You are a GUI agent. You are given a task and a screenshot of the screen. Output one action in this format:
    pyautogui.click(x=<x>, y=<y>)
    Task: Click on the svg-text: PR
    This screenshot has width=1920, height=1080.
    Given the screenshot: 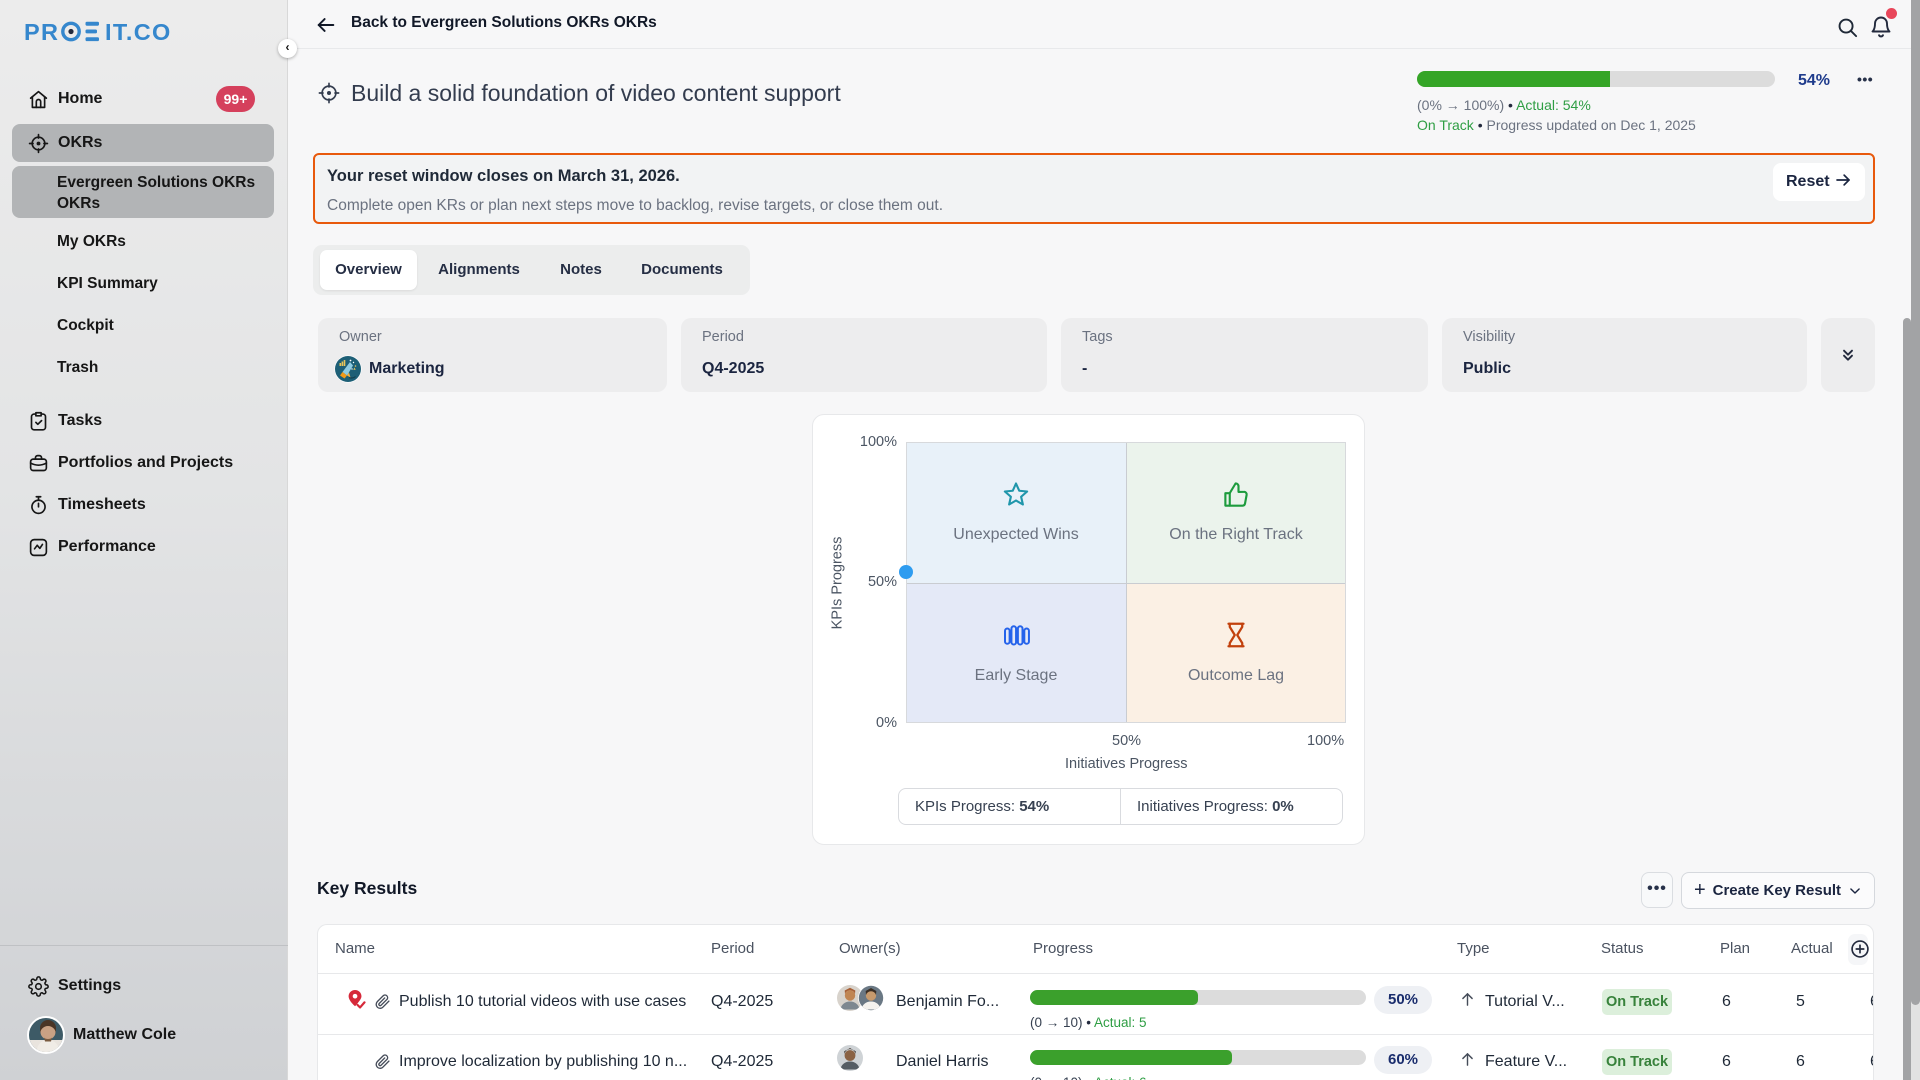 What is the action you would take?
    pyautogui.click(x=41, y=31)
    